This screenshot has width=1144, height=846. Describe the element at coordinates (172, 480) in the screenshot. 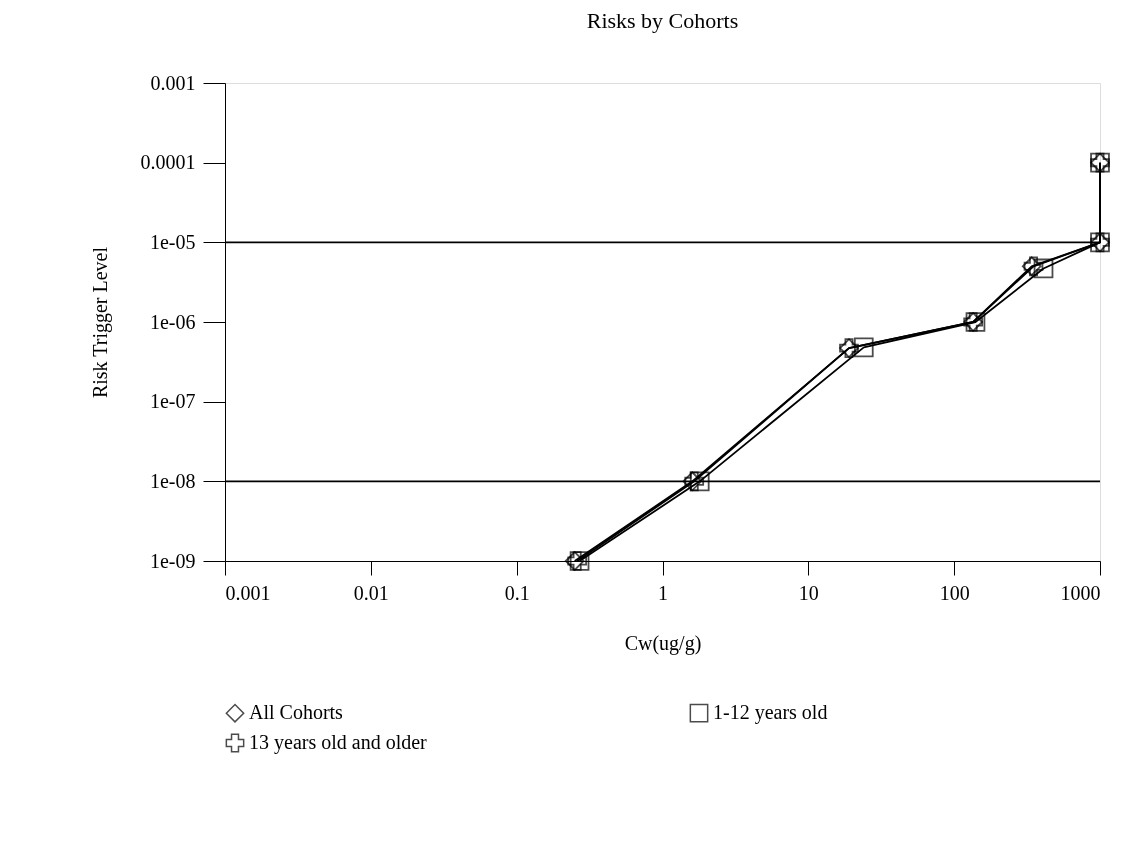

I see `y-tick-label: 1e-08` at that location.